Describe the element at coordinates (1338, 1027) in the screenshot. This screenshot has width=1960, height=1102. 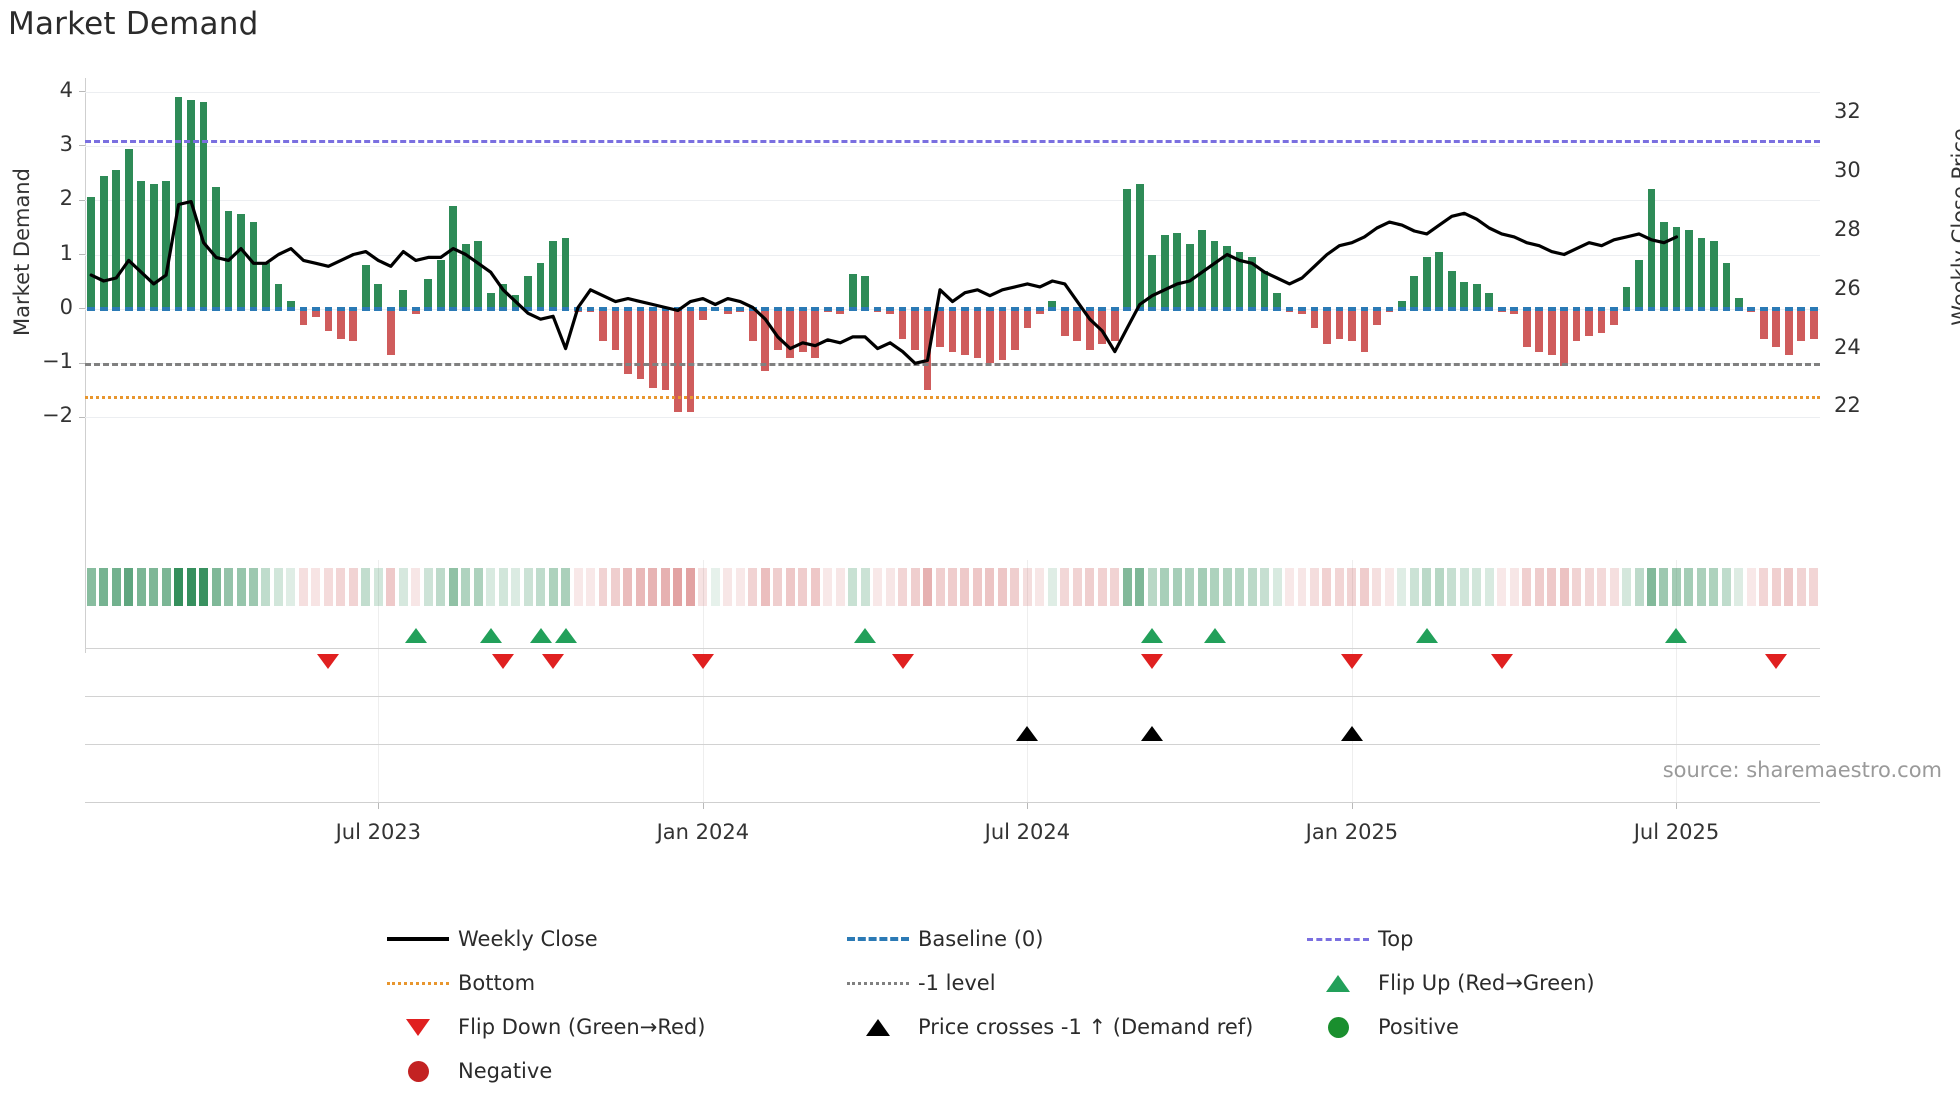
I see `dot-green-icon` at that location.